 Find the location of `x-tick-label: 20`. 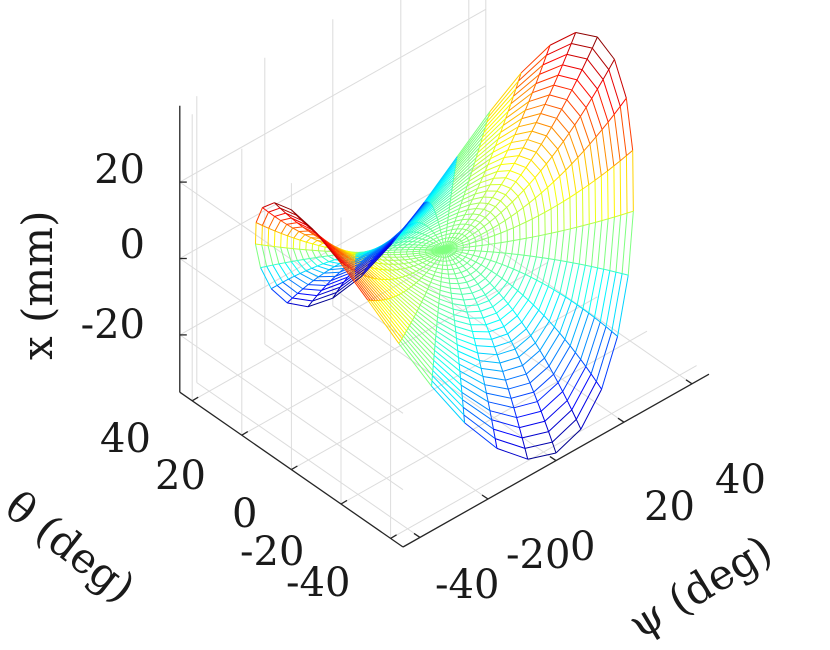

x-tick-label: 20 is located at coordinates (669, 507).